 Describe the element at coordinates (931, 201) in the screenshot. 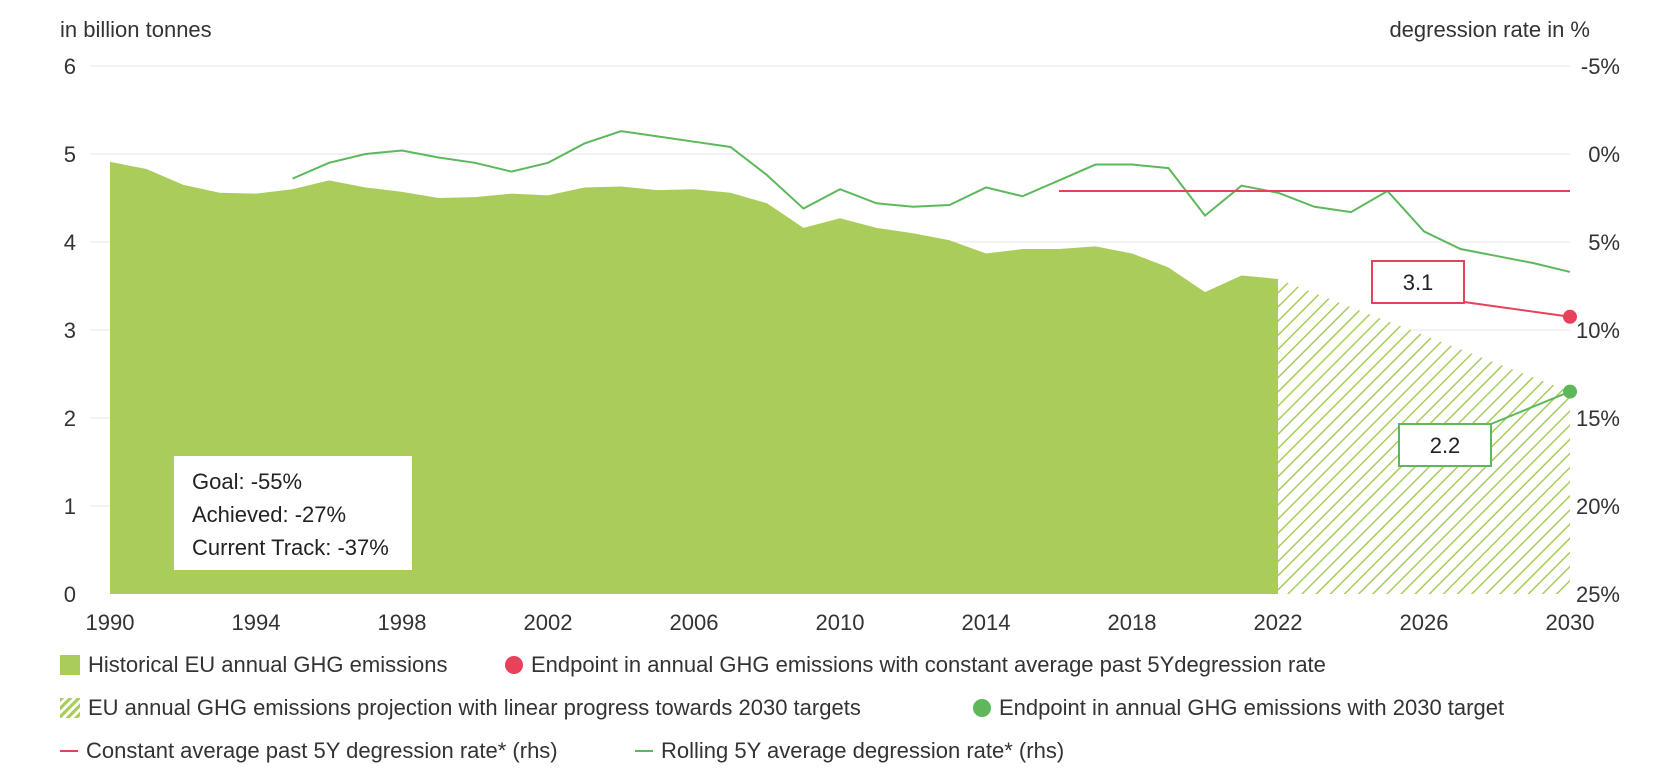

I see `rolling-degression-line` at that location.